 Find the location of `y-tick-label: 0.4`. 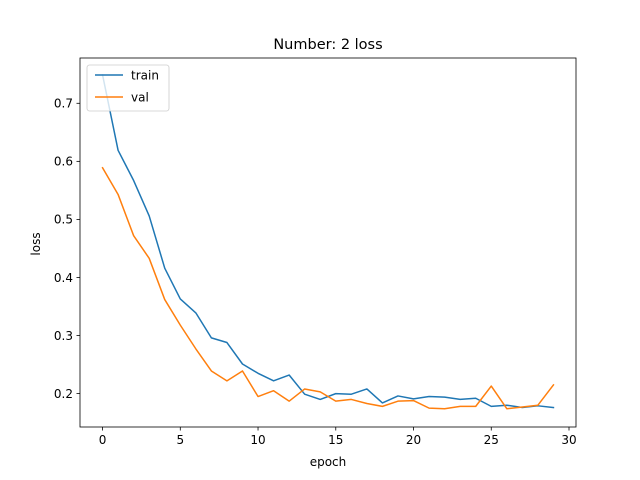

y-tick-label: 0.4 is located at coordinates (63, 278).